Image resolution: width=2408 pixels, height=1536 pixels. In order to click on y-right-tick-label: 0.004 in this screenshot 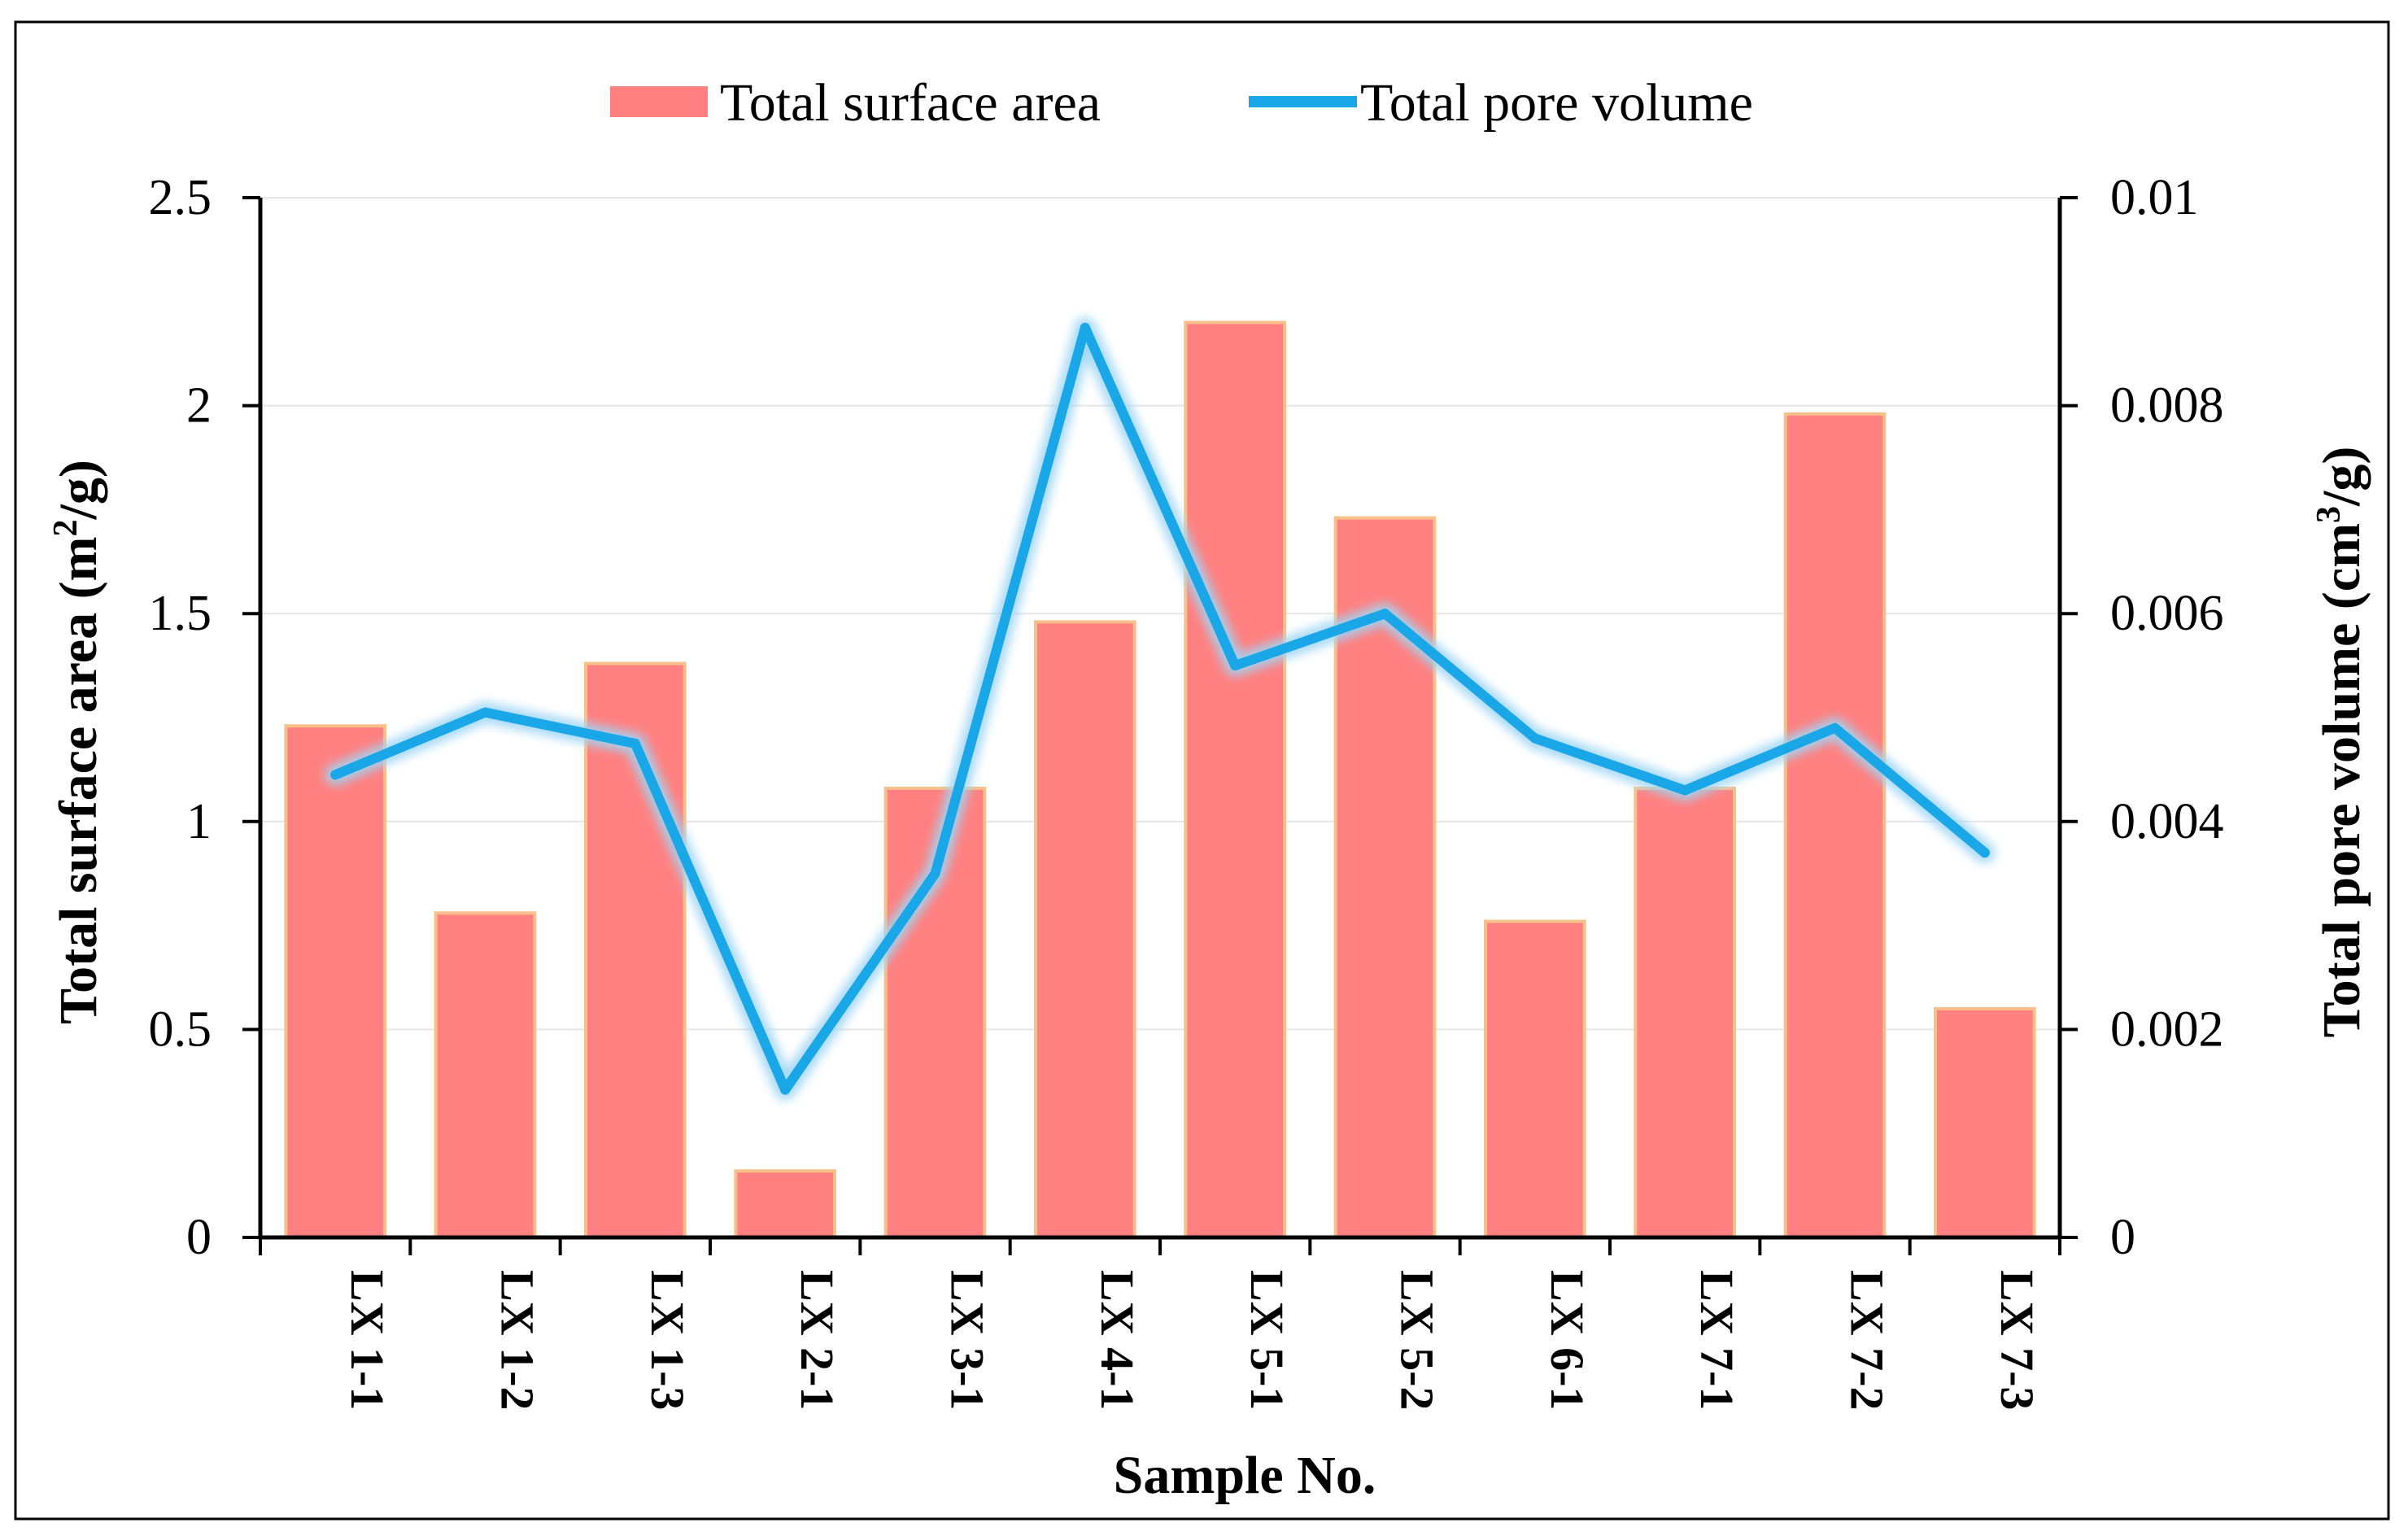, I will do `click(2167, 822)`.